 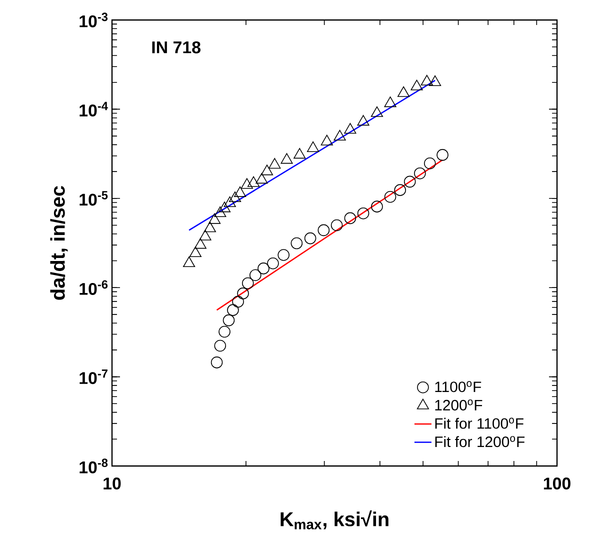 What do you see at coordinates (94, 109) in the screenshot?
I see `y-tick-label: 10$^{-4}$` at bounding box center [94, 109].